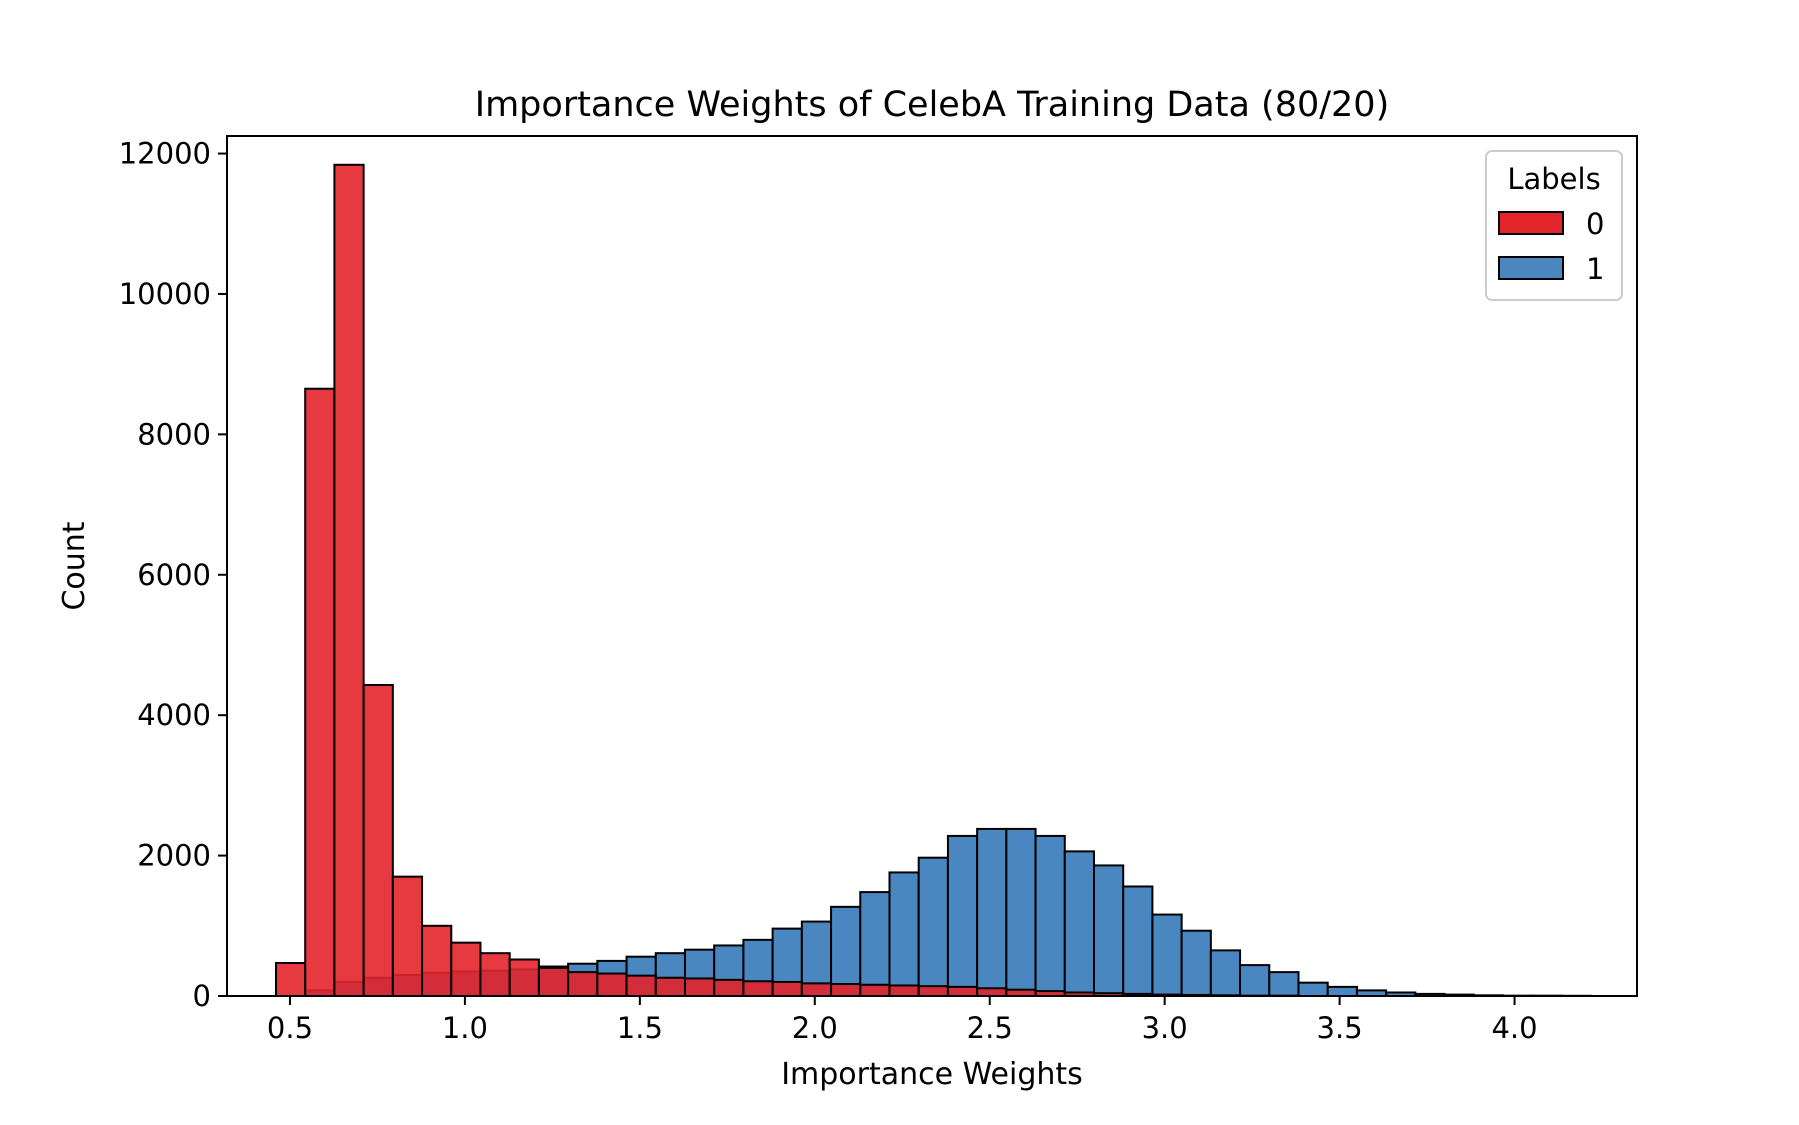  I want to click on x-axis-label: Importance Weights, so click(932, 1074).